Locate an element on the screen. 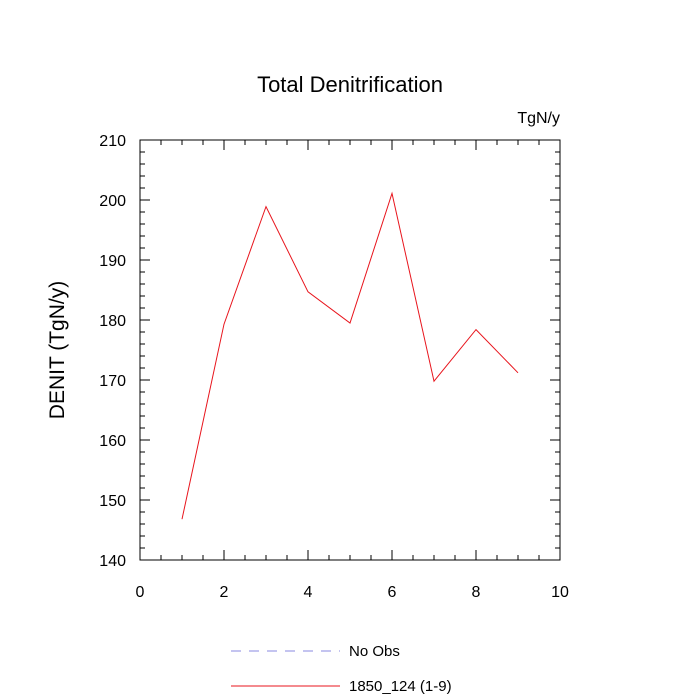 The width and height of the screenshot is (700, 700). y-tick-label: 190 is located at coordinates (112, 261).